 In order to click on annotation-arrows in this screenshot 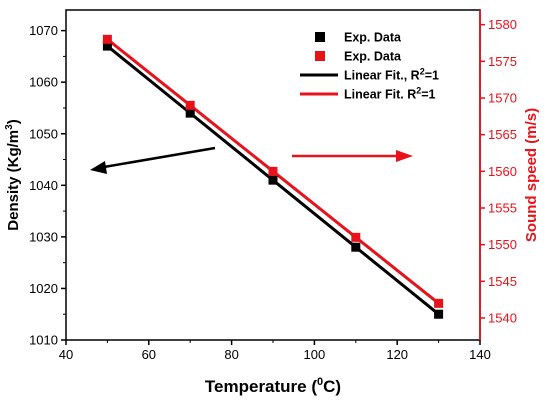, I will do `click(251, 160)`.